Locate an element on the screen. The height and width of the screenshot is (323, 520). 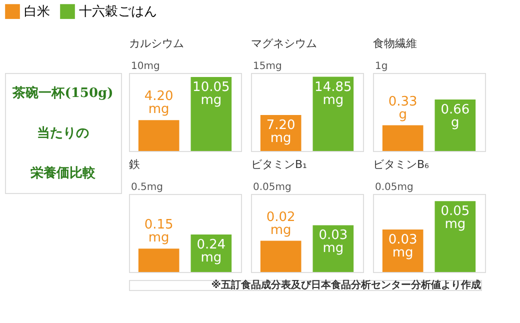
data-label: 14.85 mg is located at coordinates (333, 94).